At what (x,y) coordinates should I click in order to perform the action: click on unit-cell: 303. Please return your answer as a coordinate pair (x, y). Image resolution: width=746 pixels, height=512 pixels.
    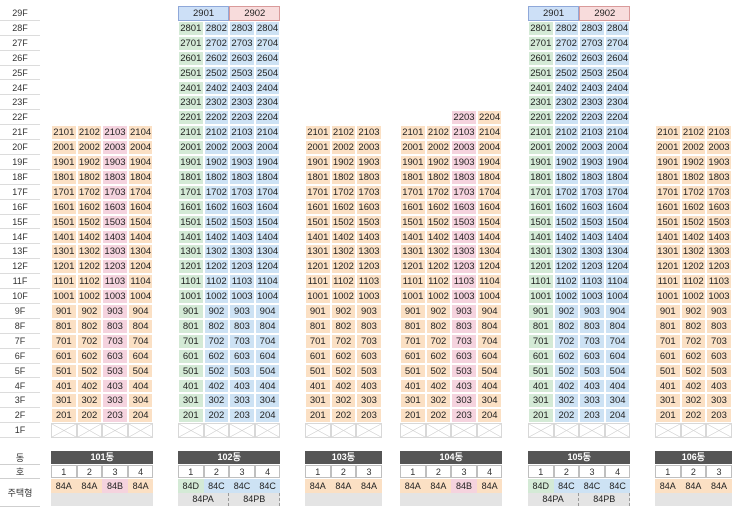
    Looking at the image, I should click on (115, 401).